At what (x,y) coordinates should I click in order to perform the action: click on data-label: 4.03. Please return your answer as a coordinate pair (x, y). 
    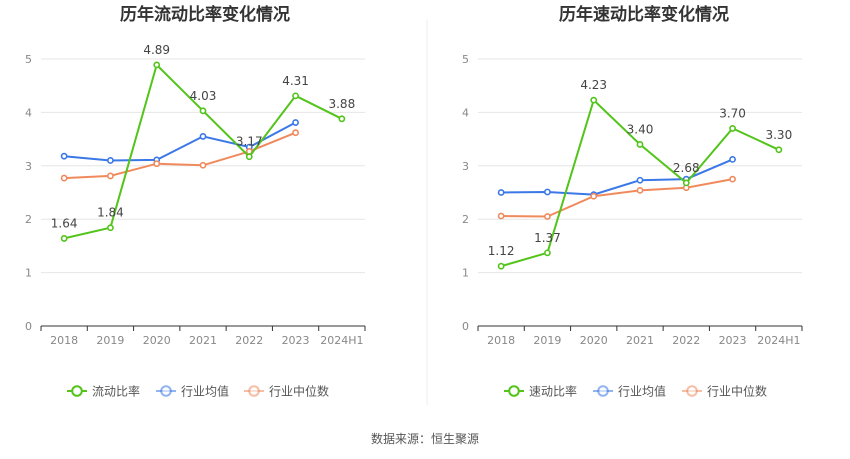
    Looking at the image, I should click on (203, 96).